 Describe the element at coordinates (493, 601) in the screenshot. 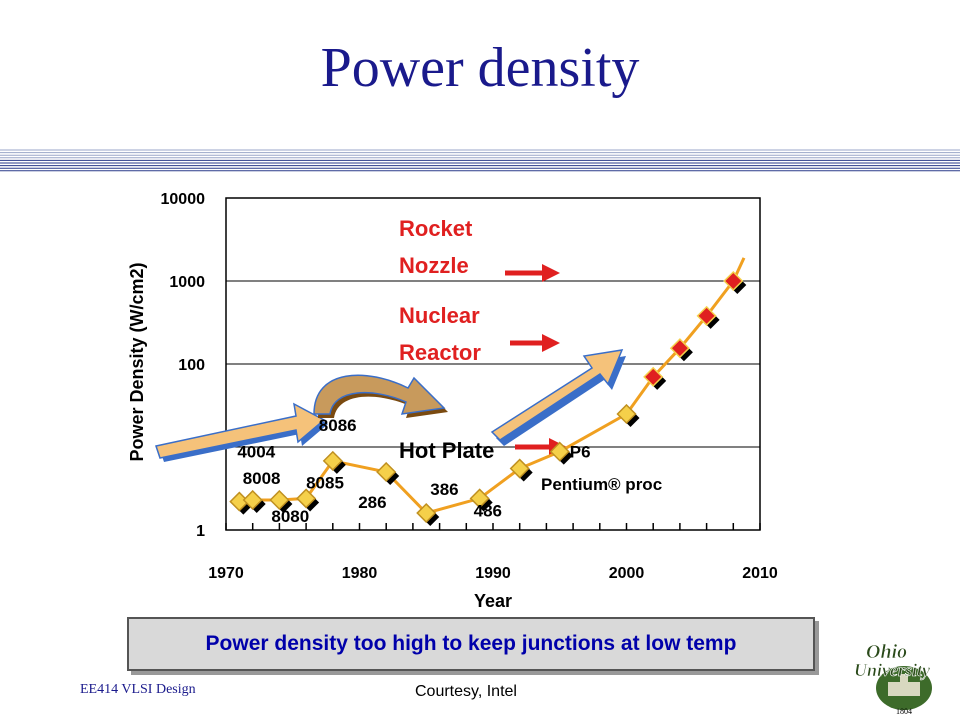

I see `x-axis-title: Year` at that location.